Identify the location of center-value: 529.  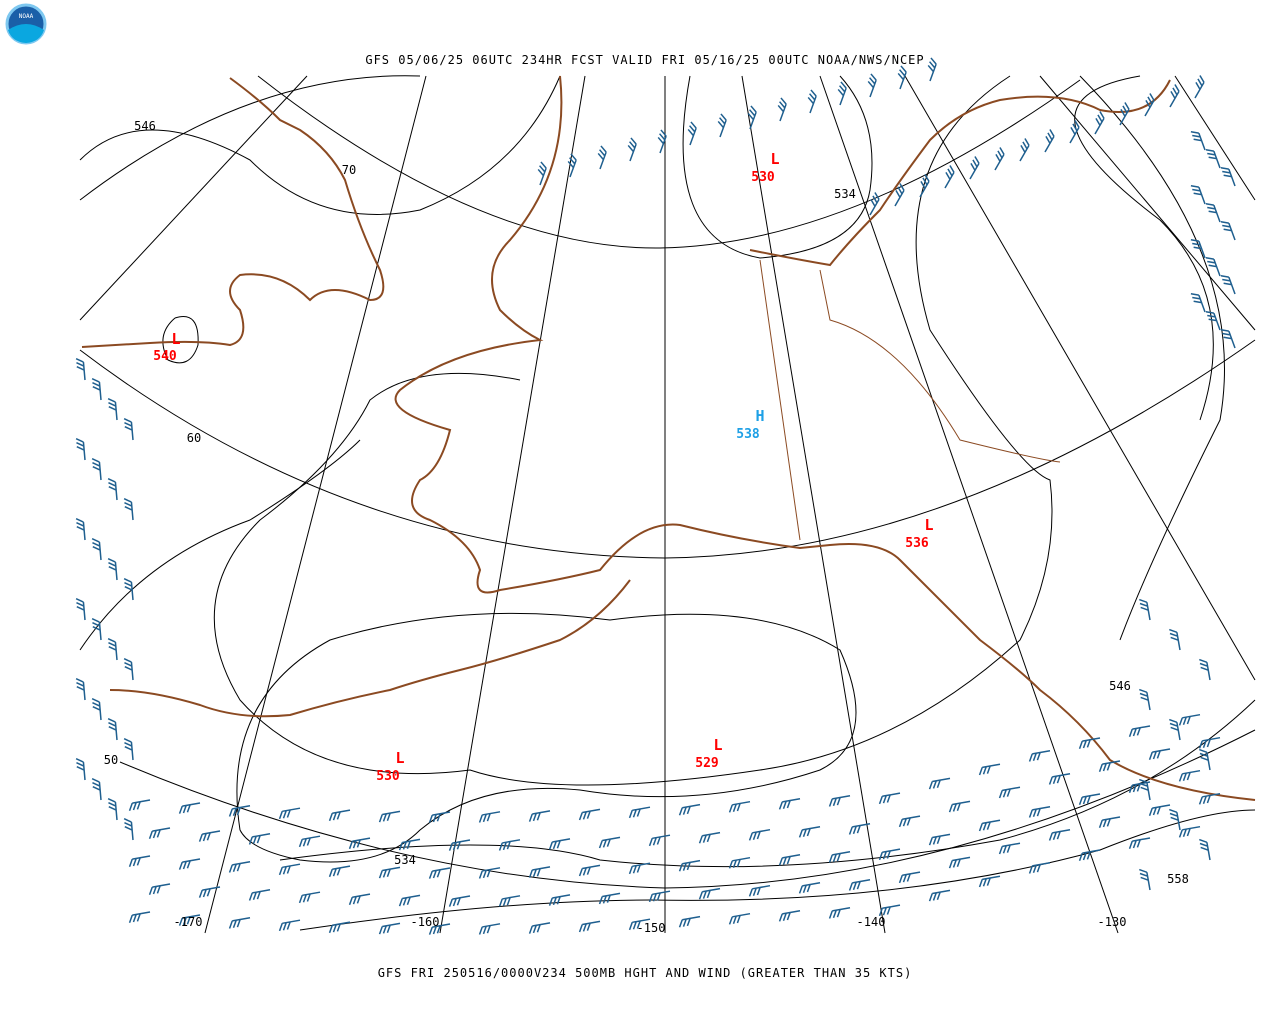
(706, 763).